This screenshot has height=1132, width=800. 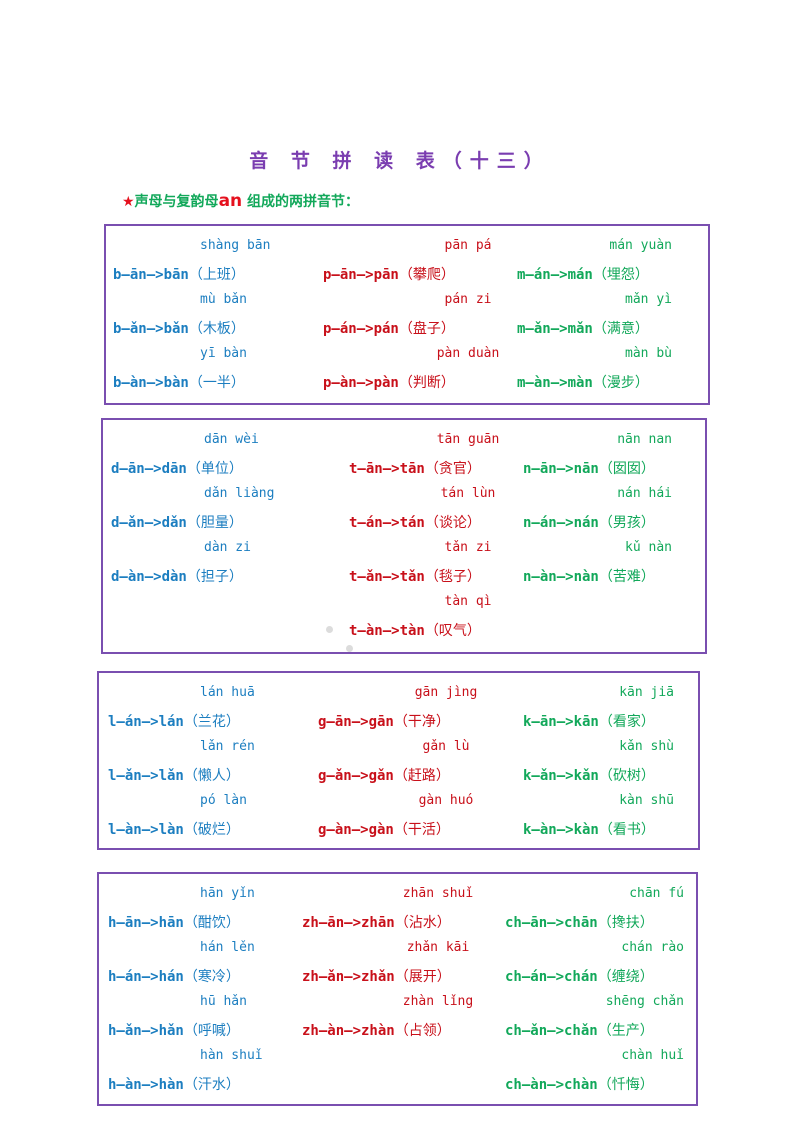 What do you see at coordinates (446, 692) in the screenshot?
I see `pinyin-label: gān jìng` at bounding box center [446, 692].